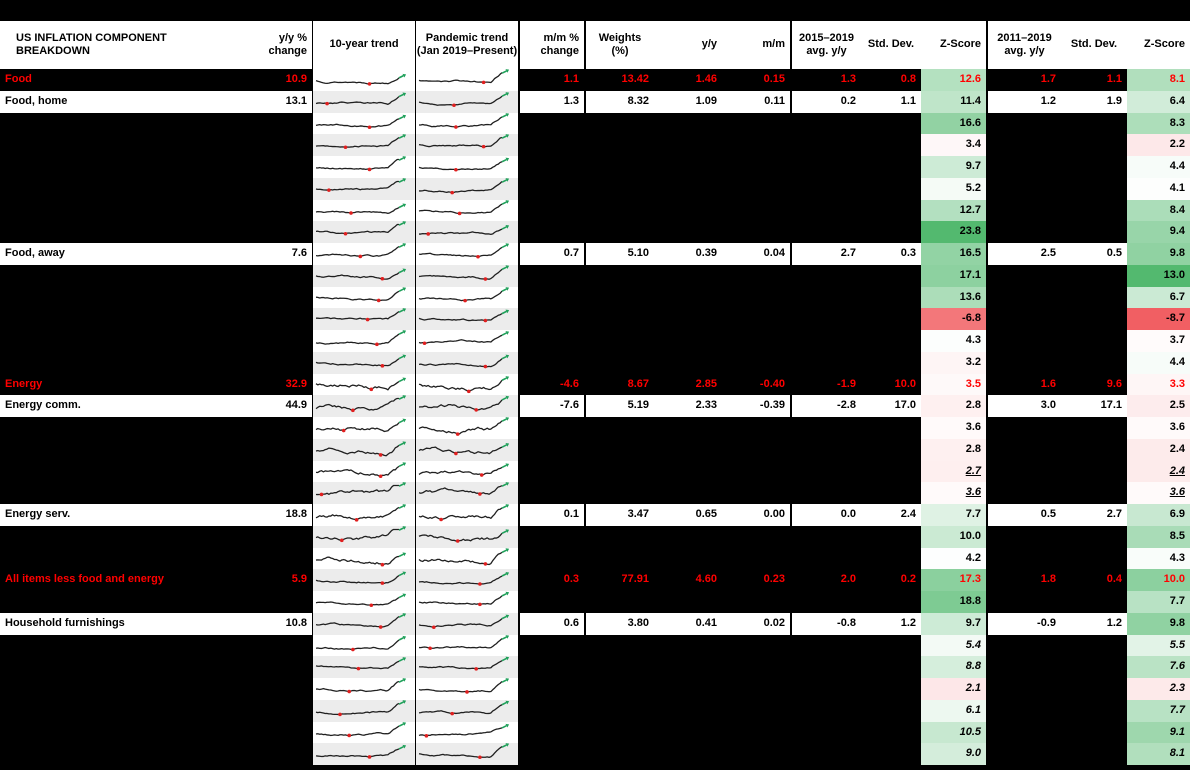  Describe the element at coordinates (953, 623) in the screenshot. I see `z-score-1-cell: 9.7` at that location.